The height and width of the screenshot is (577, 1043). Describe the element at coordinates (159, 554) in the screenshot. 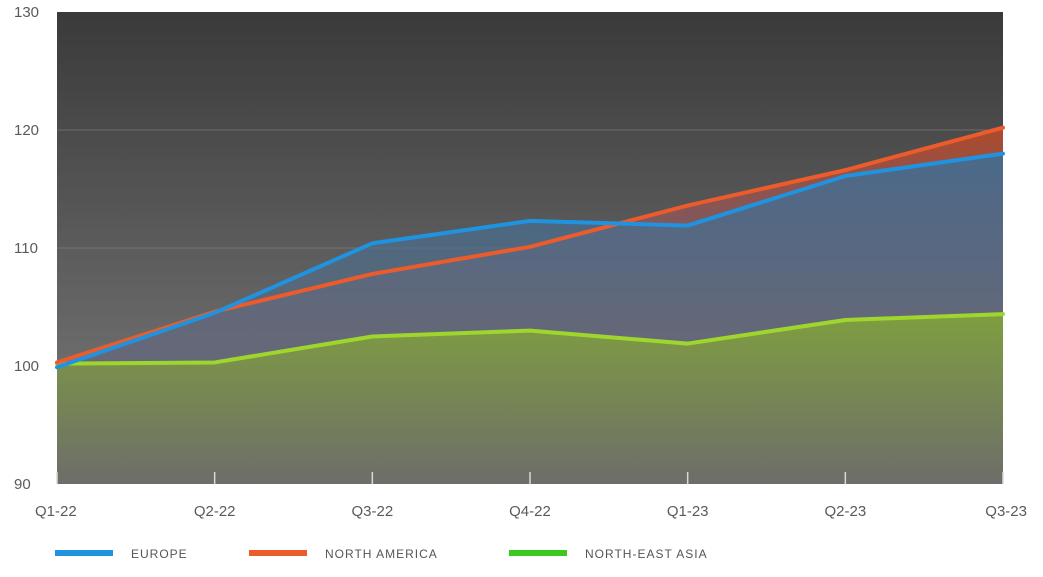

I see `legend-label: EUROPE` at that location.